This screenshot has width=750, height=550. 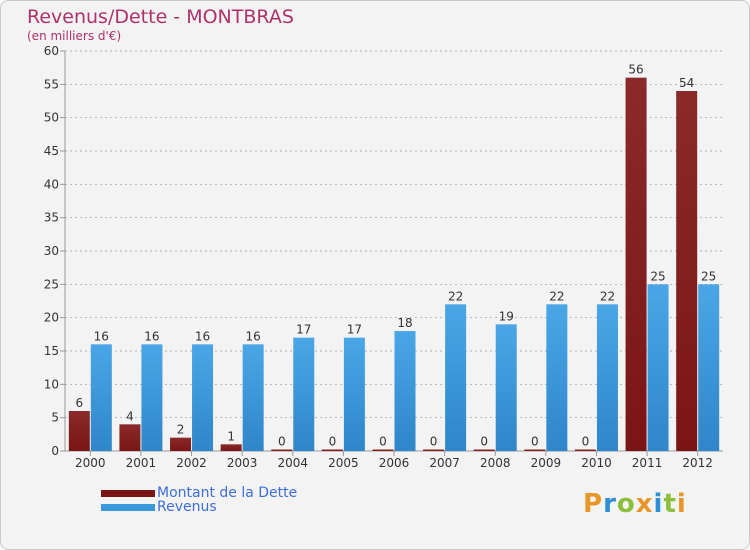 I want to click on chart-subtitle: (en milliers d'€), so click(x=74, y=36).